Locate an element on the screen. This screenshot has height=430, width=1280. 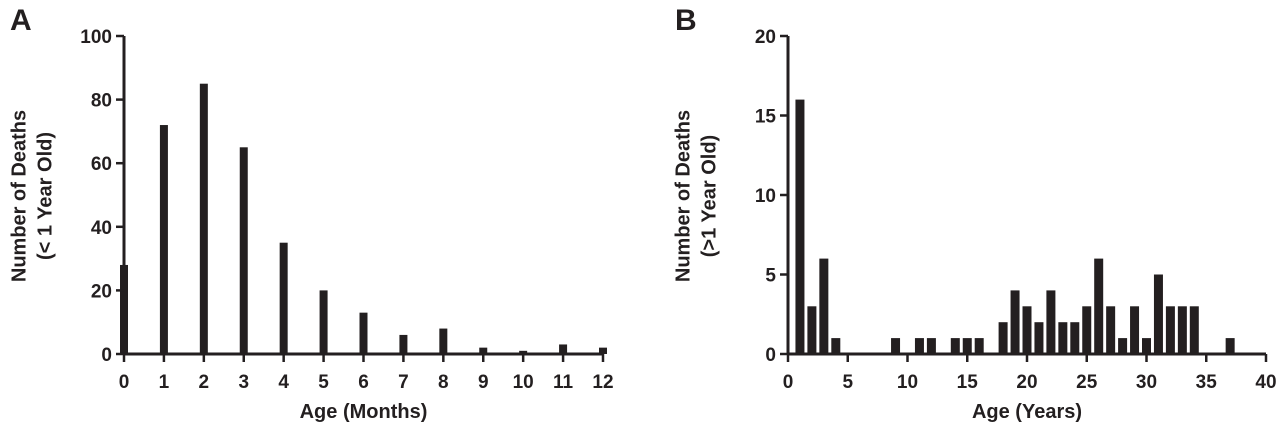
y-tick-label: 100 is located at coordinates (96, 37).